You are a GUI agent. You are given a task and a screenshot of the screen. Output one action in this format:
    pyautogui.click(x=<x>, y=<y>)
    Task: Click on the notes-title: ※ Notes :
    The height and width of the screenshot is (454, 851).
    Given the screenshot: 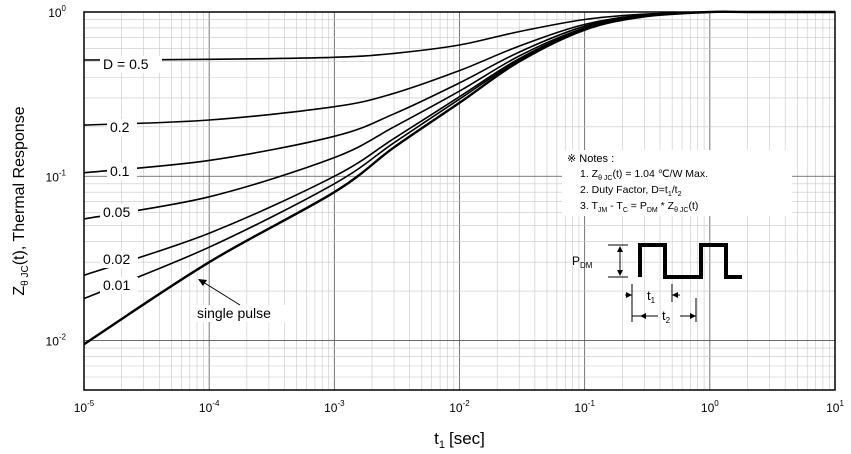 What is the action you would take?
    pyautogui.click(x=590, y=159)
    